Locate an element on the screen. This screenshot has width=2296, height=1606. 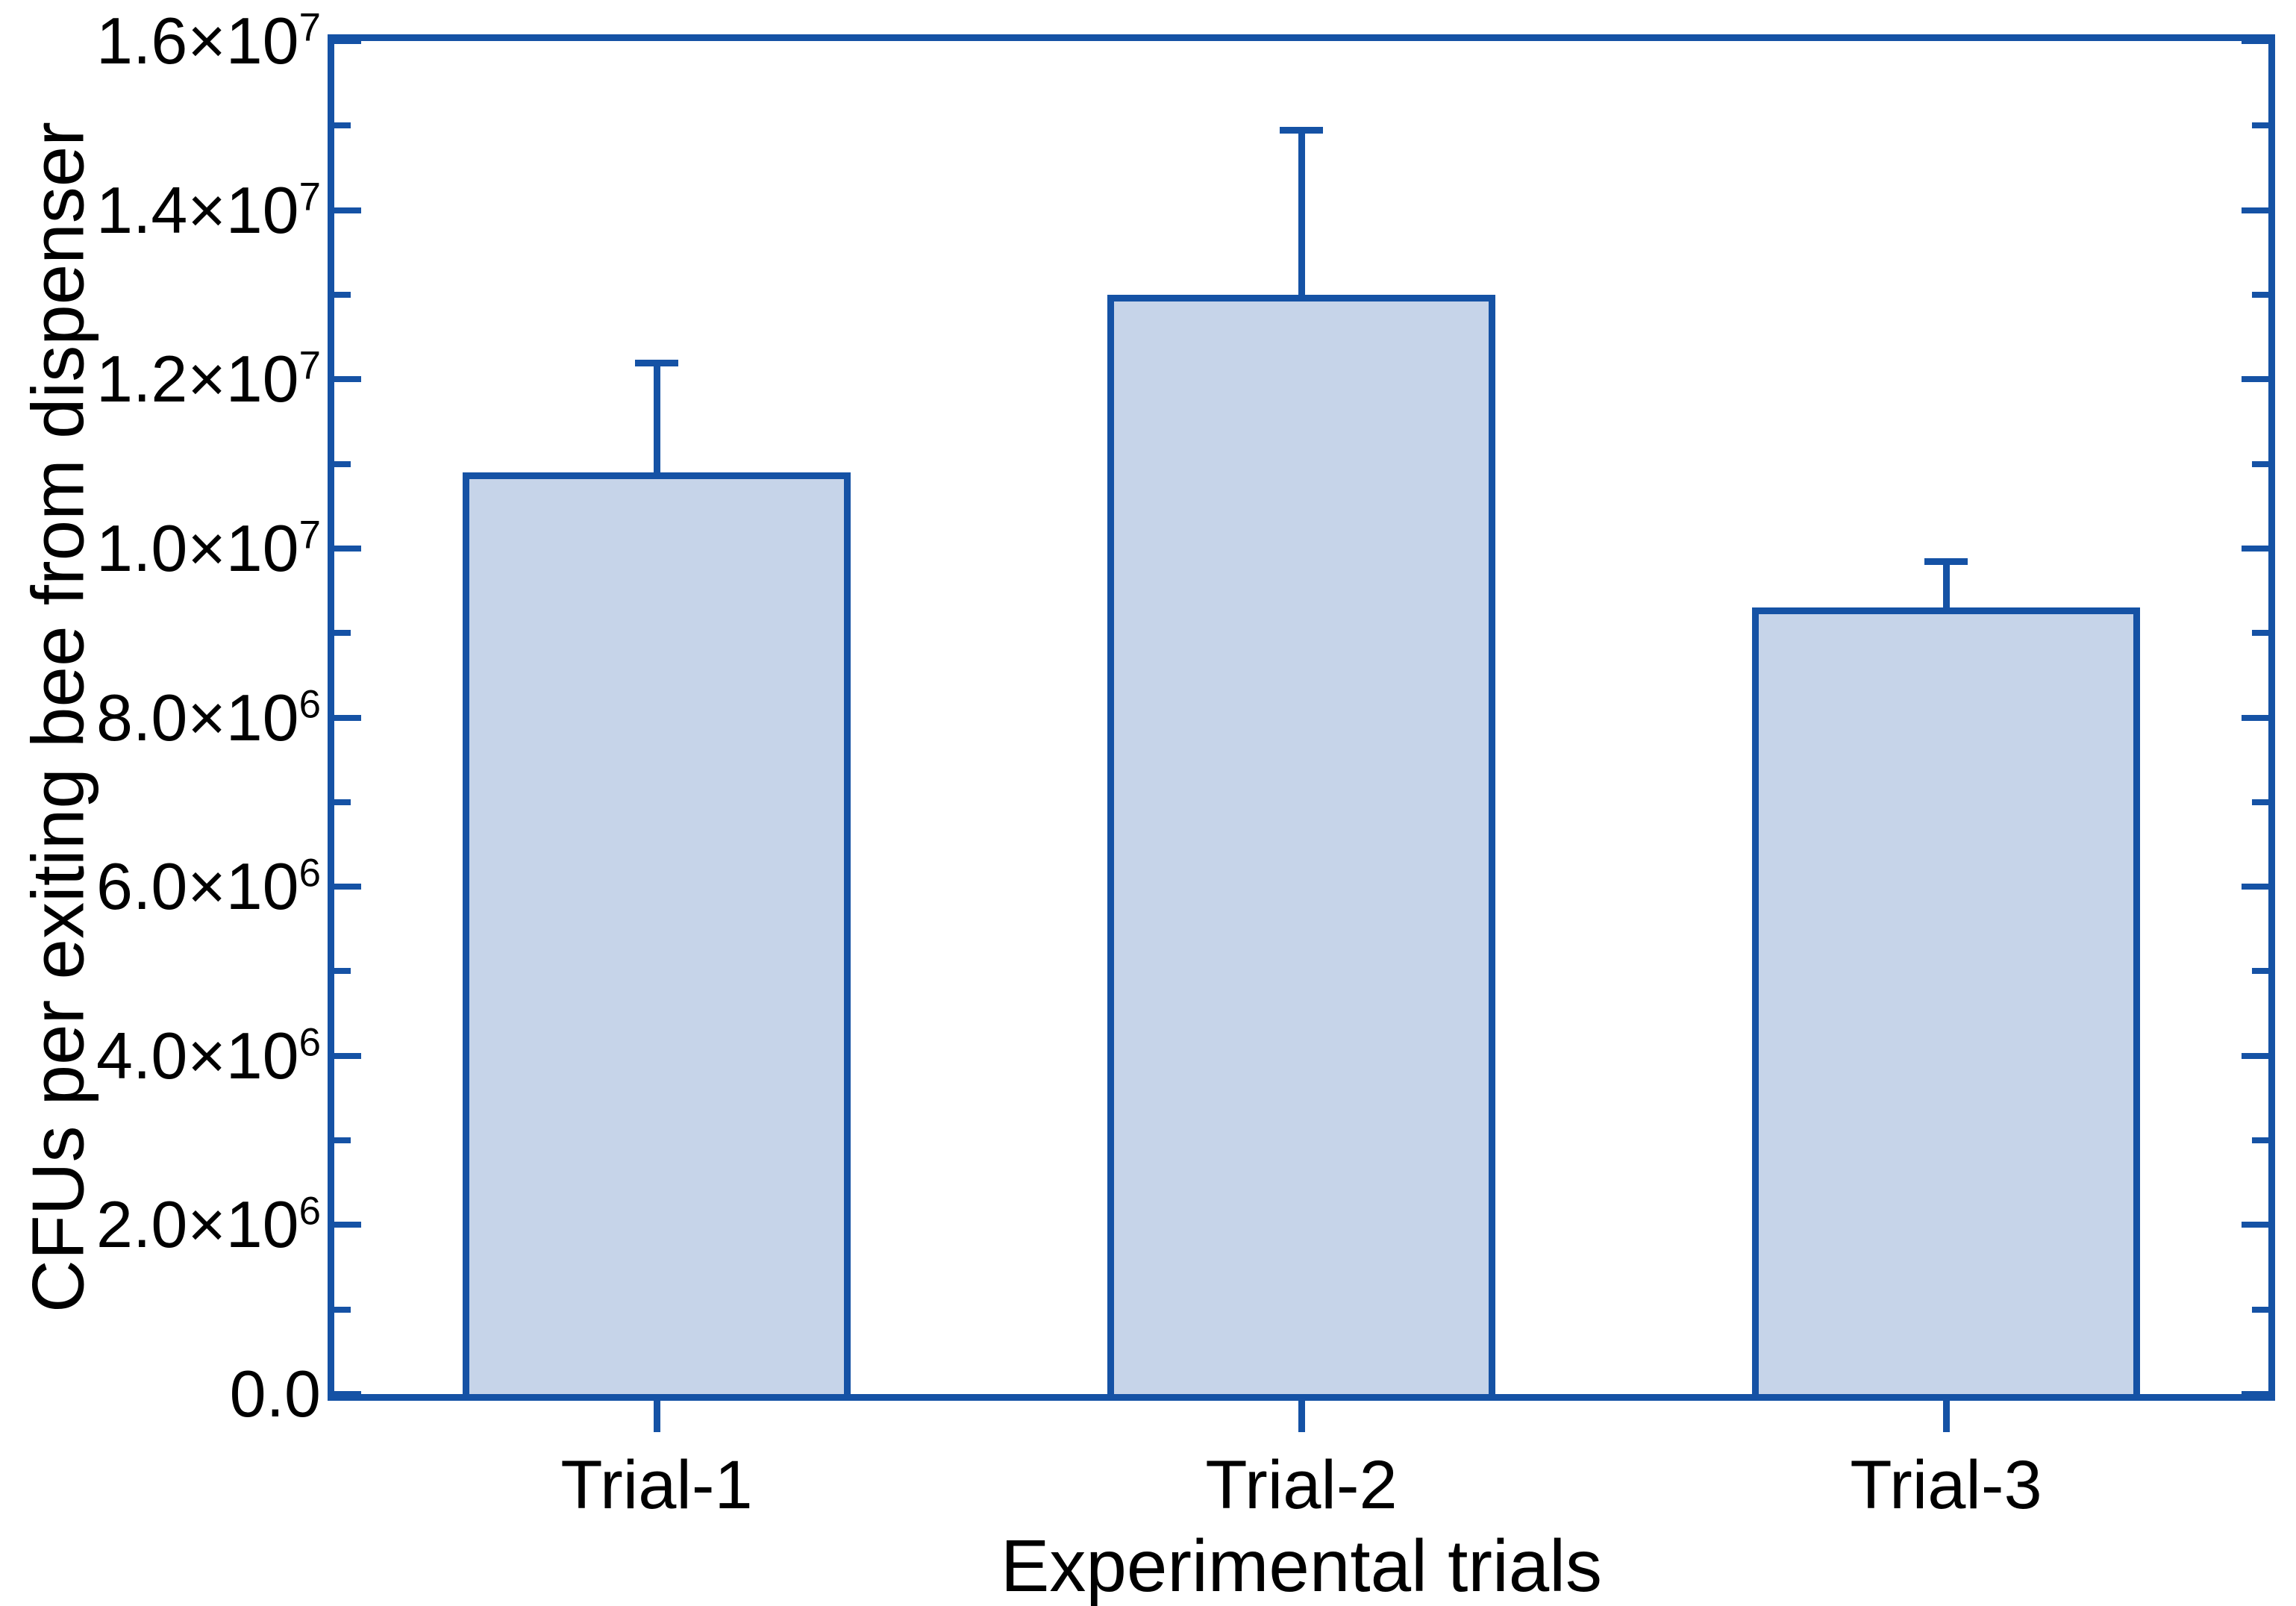
y-tick-label: 1.0×107 is located at coordinates (209, 547).